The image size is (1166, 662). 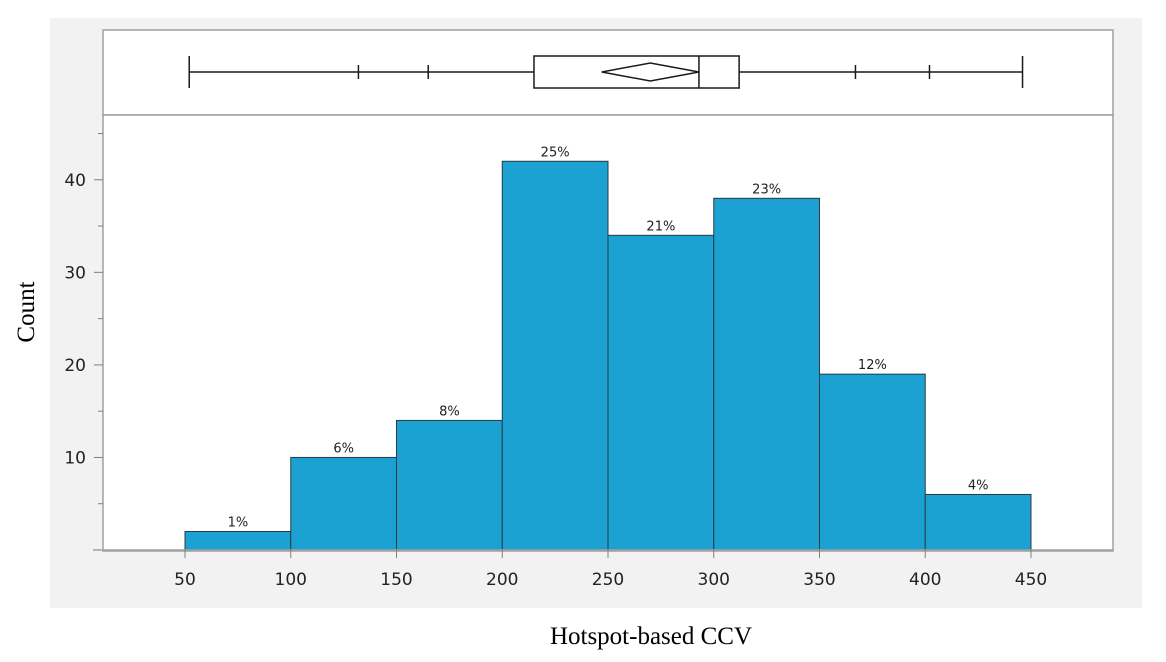 I want to click on x-tick-label: 400, so click(x=925, y=580).